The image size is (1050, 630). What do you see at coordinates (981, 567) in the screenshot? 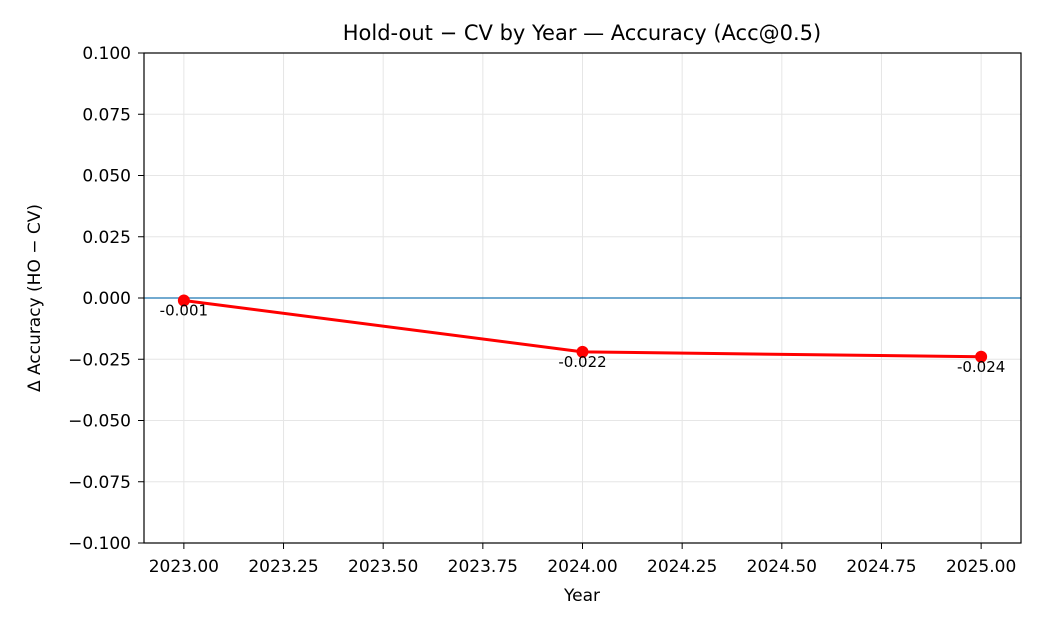
I see `x-tick-label: 2025.00` at bounding box center [981, 567].